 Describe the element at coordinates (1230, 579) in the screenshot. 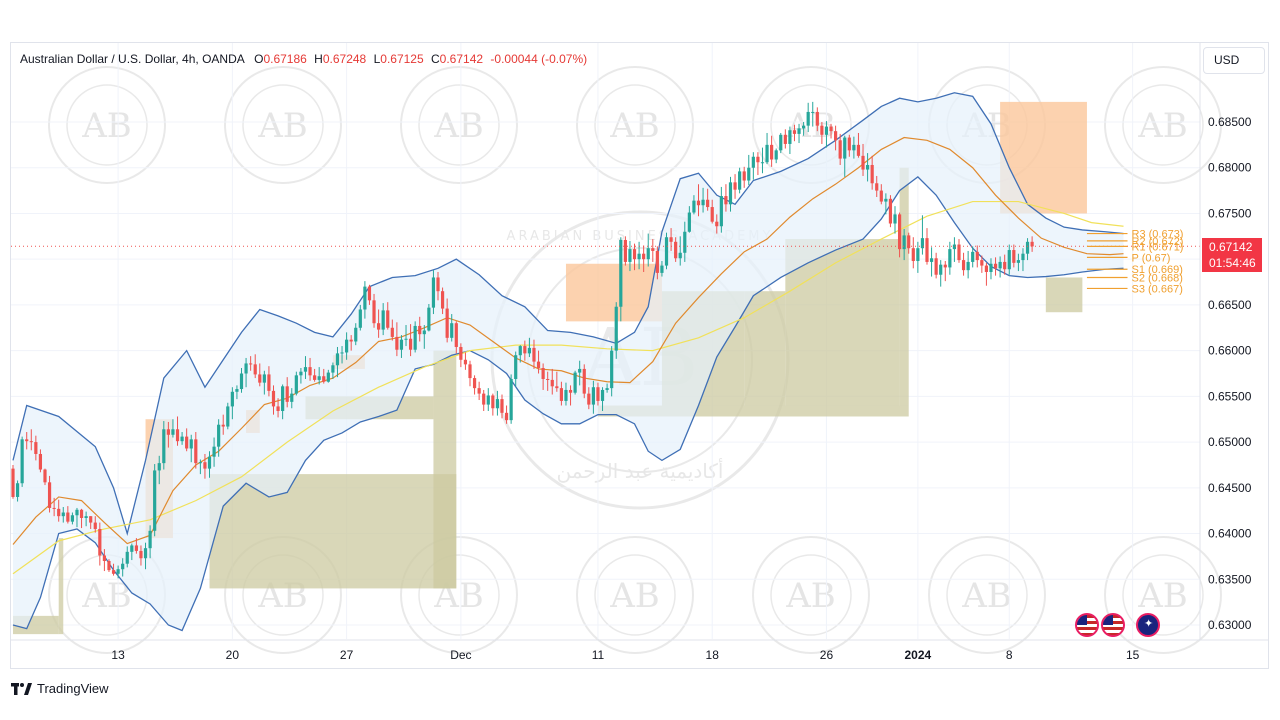

I see `price-tick-label: 0.63500` at that location.